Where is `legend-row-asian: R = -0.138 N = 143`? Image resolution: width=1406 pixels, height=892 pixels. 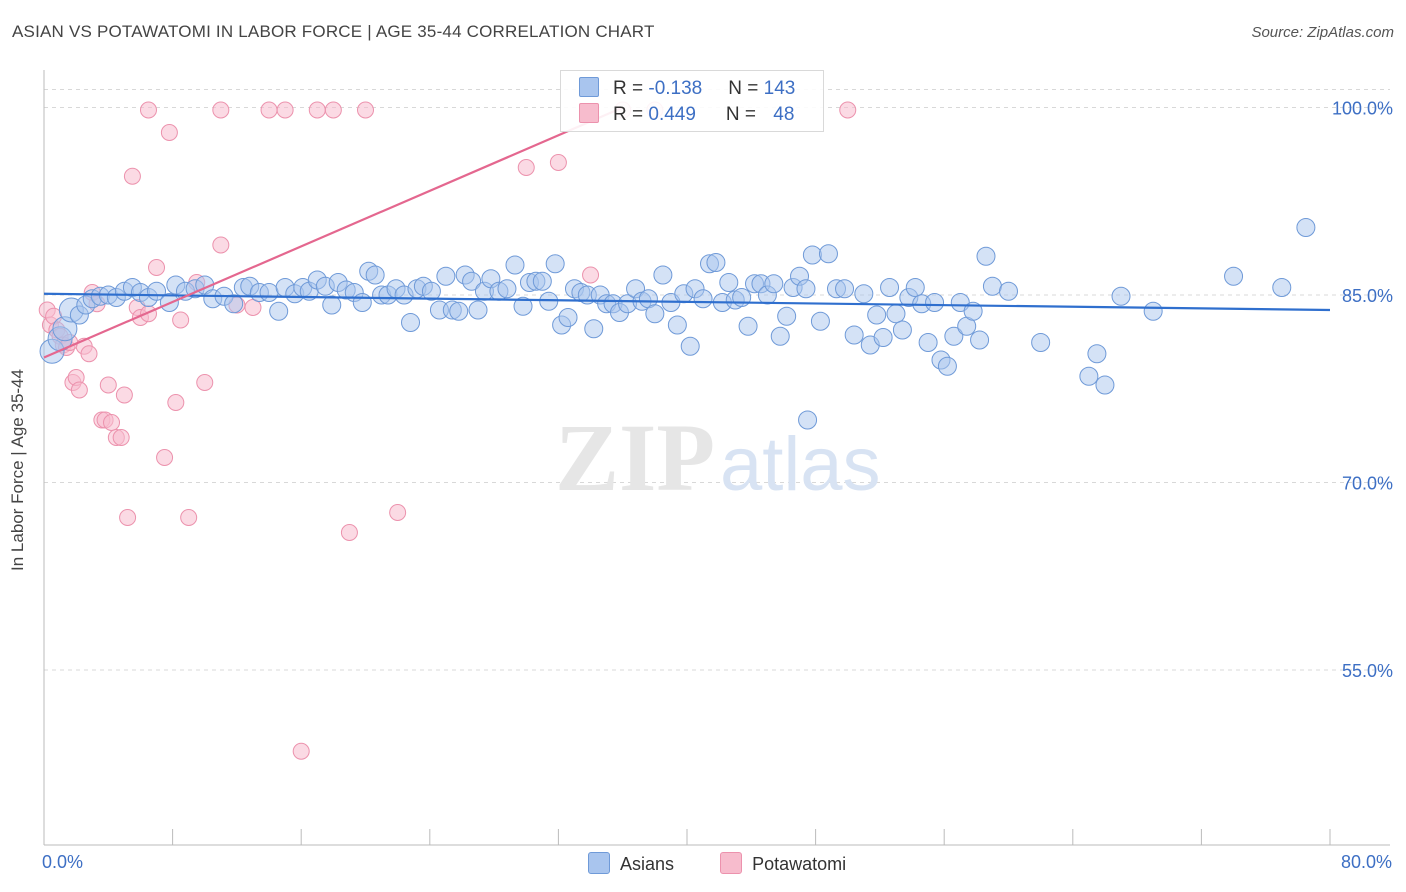 legend-row-asian: R = -0.138 N = 143 is located at coordinates (687, 89).